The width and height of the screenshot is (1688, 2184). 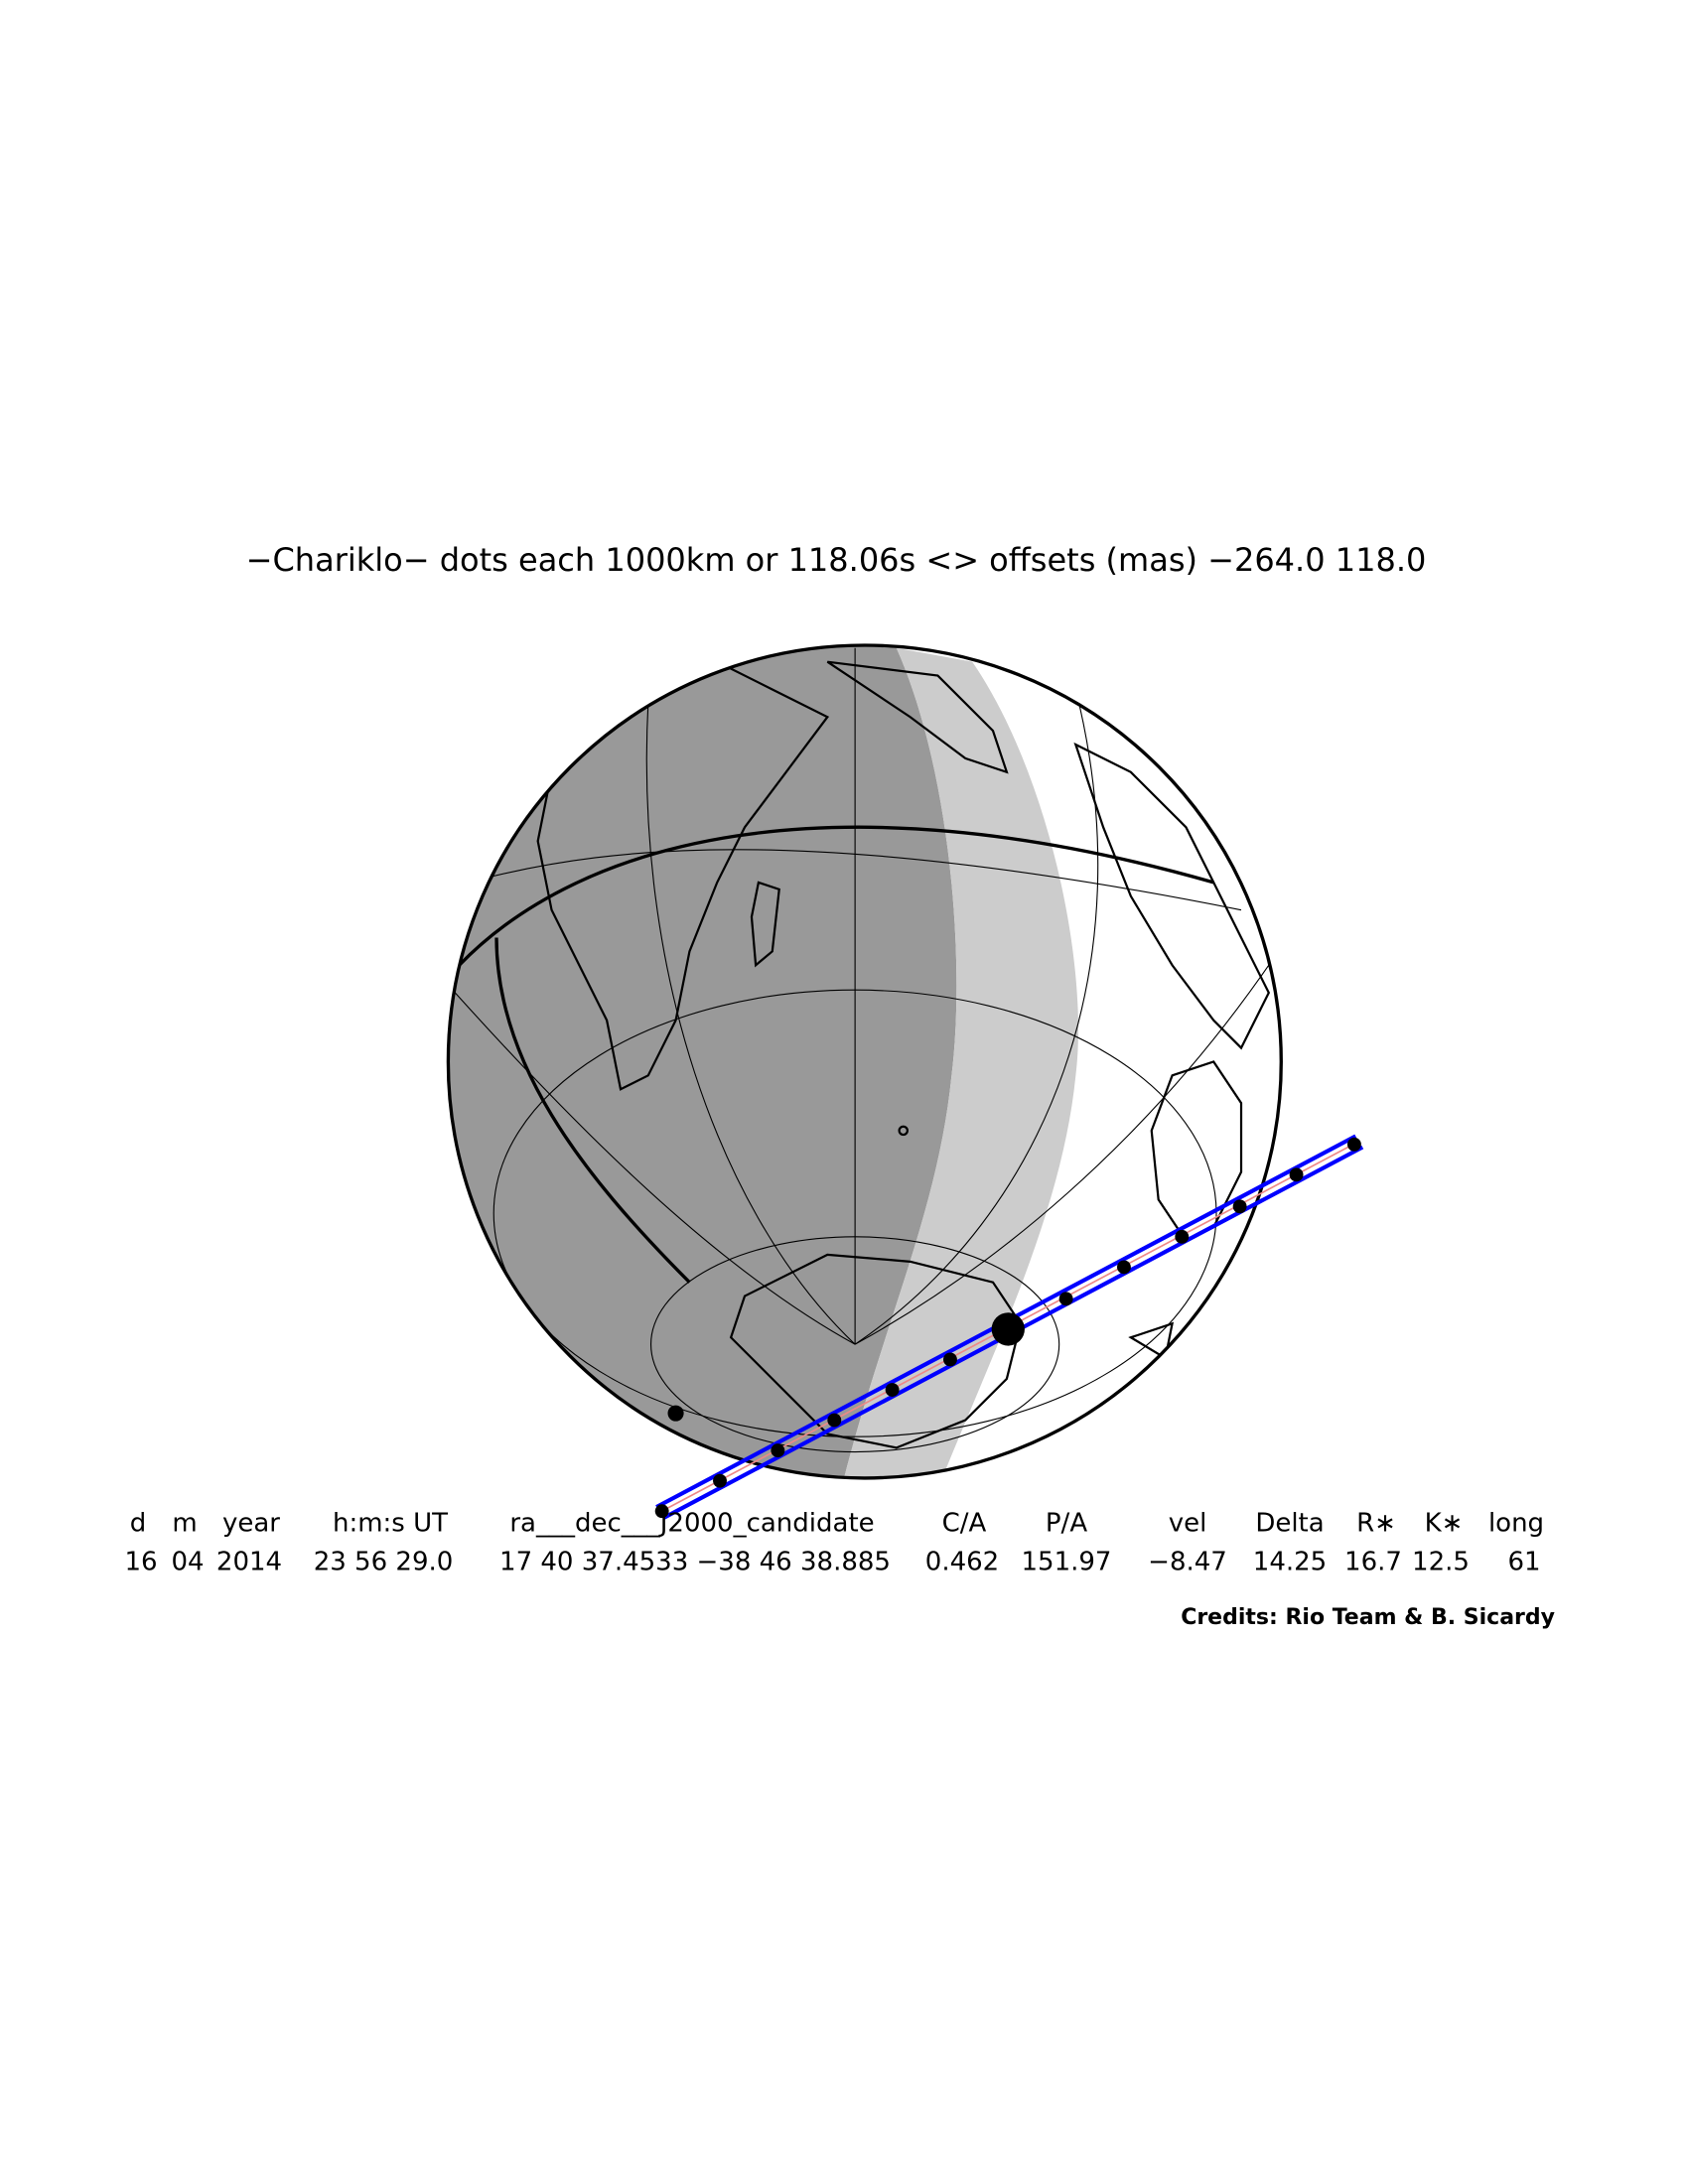 What do you see at coordinates (1368, 1617) in the screenshot?
I see `credits: Credits: Rio Team & B. Sicardy` at bounding box center [1368, 1617].